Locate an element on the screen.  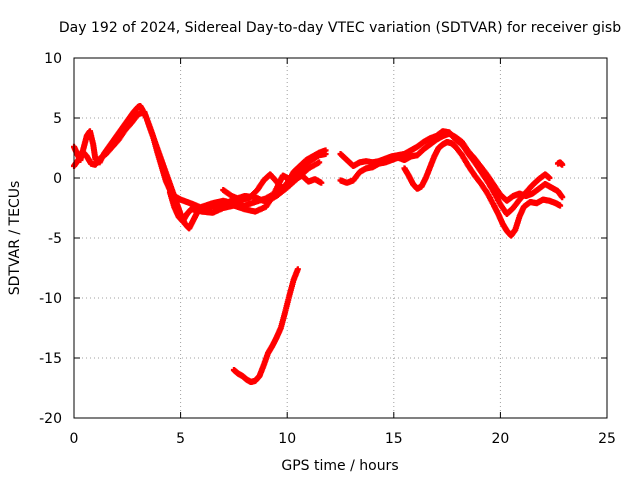
x-tick-label: 15 is located at coordinates (394, 439).